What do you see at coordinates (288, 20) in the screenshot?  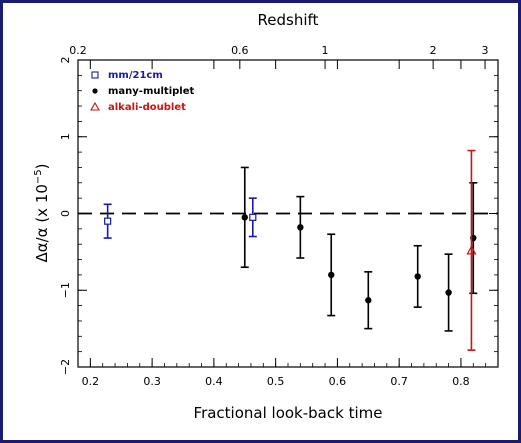 I see `top-axis-title: Redshift` at bounding box center [288, 20].